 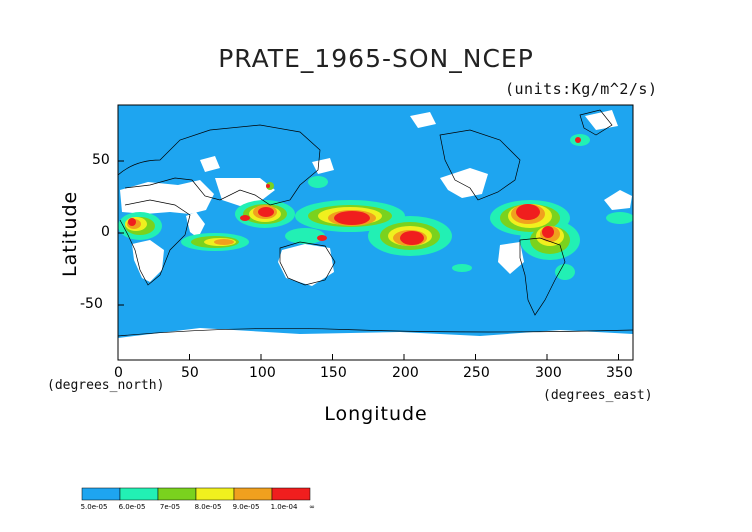 What do you see at coordinates (376, 414) in the screenshot?
I see `x-axis-label: Longitude` at bounding box center [376, 414].